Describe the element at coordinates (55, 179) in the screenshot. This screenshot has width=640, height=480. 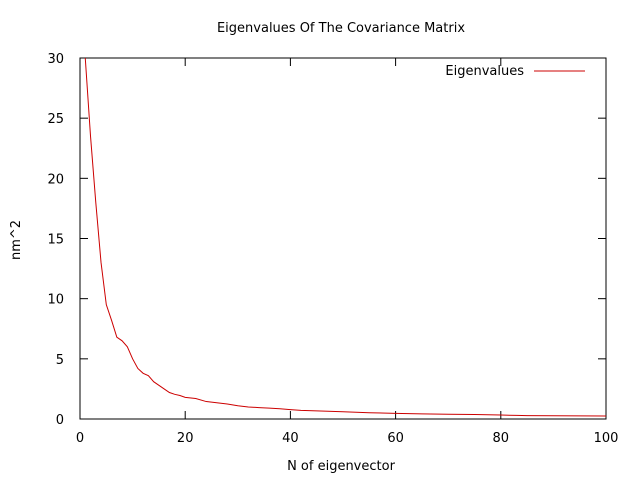
I see `y-tick-label: 20` at that location.